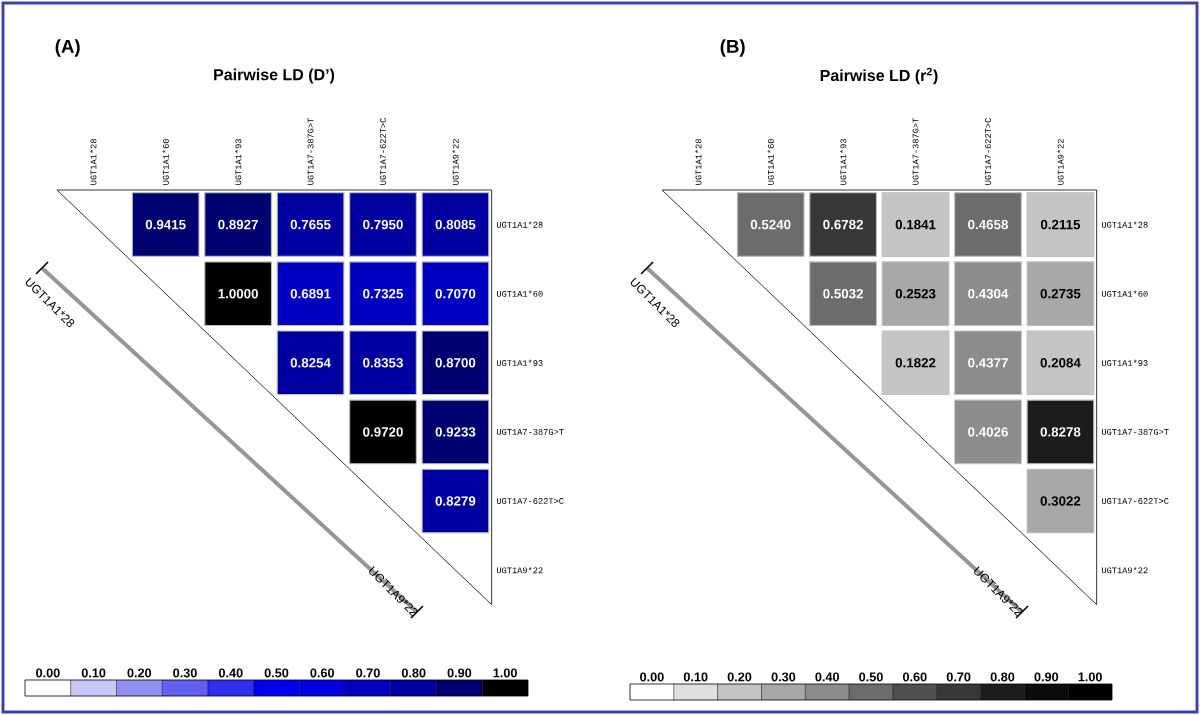  What do you see at coordinates (383, 293) in the screenshot?
I see `data-label: 0.7325` at bounding box center [383, 293].